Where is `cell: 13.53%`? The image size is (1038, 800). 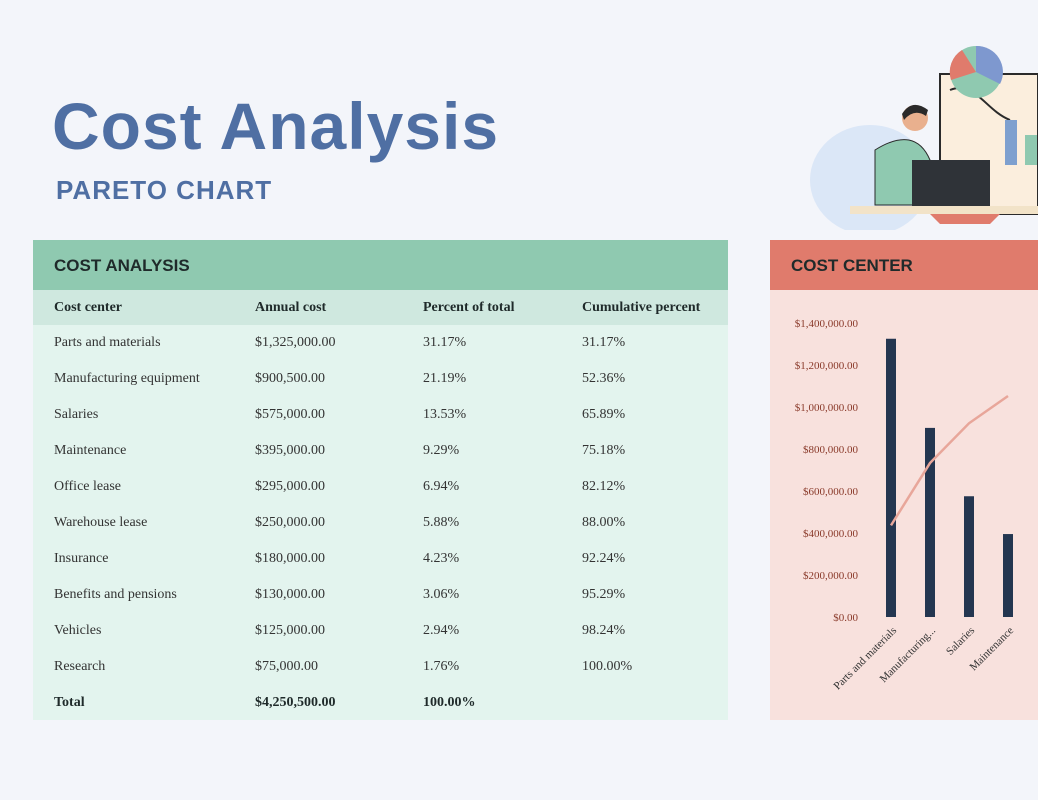 cell: 13.53% is located at coordinates (445, 414).